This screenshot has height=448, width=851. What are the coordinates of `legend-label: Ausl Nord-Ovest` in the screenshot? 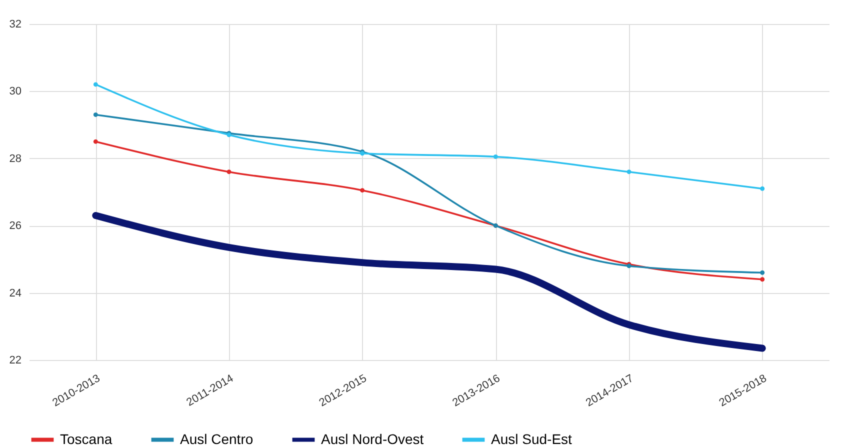 It's located at (372, 438).